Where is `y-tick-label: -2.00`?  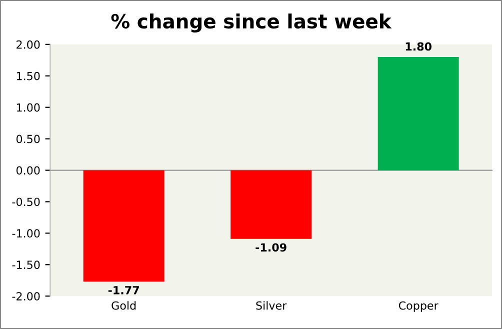 y-tick-label: -2.00 is located at coordinates (26, 296).